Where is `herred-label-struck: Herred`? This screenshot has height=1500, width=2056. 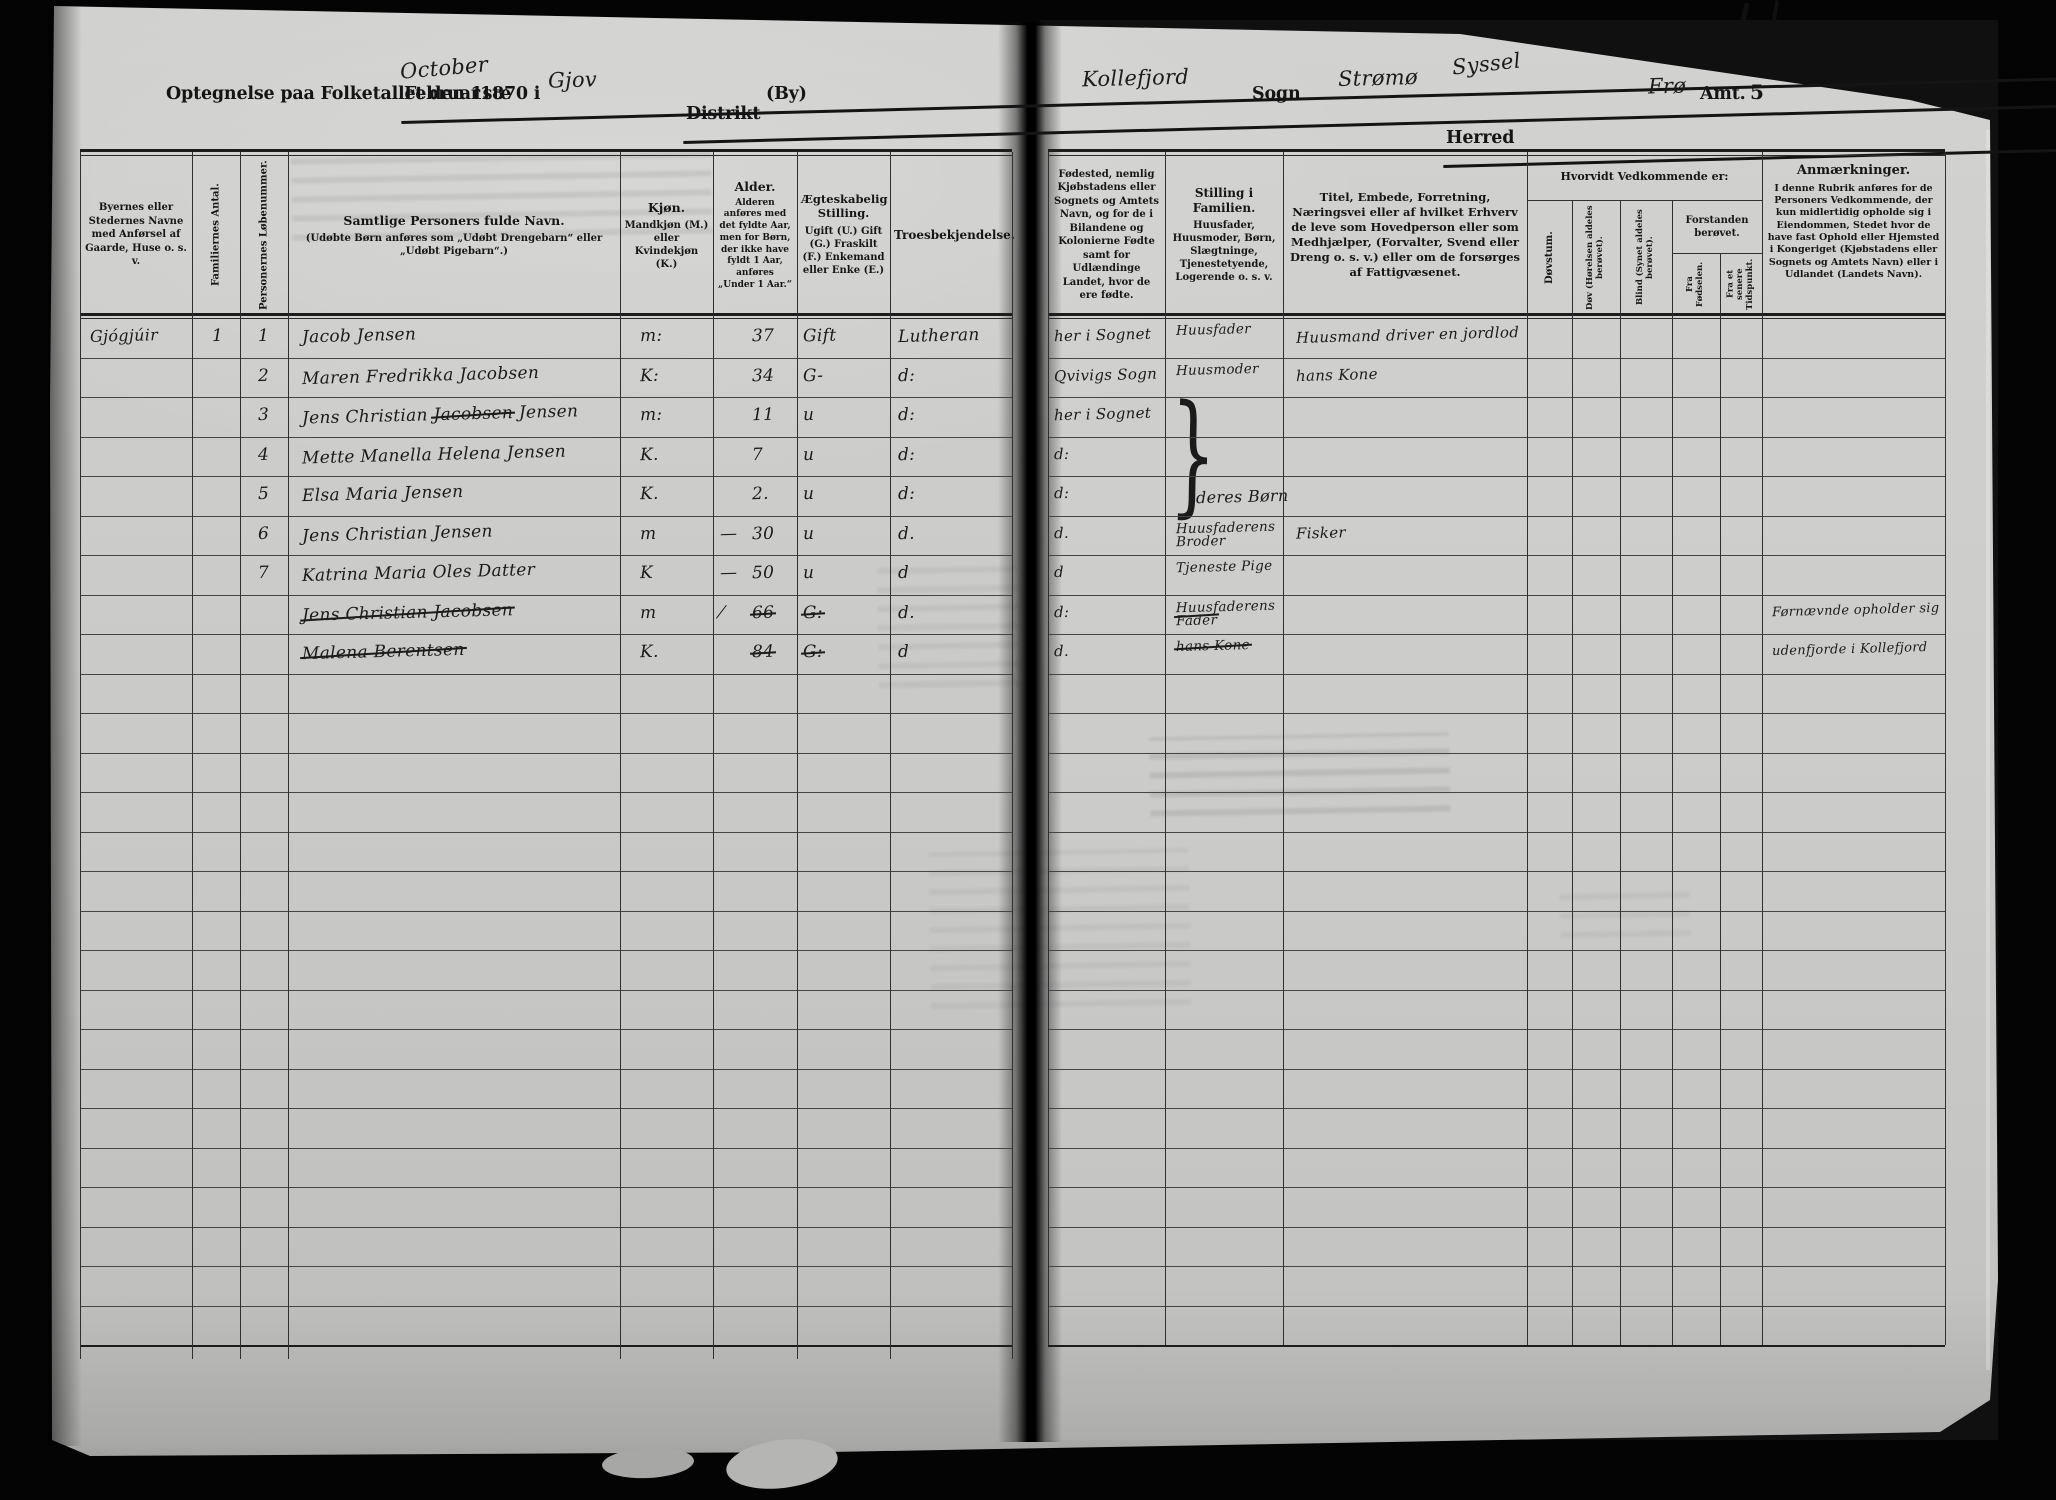
herred-label-struck: Herred is located at coordinates (1751, 138).